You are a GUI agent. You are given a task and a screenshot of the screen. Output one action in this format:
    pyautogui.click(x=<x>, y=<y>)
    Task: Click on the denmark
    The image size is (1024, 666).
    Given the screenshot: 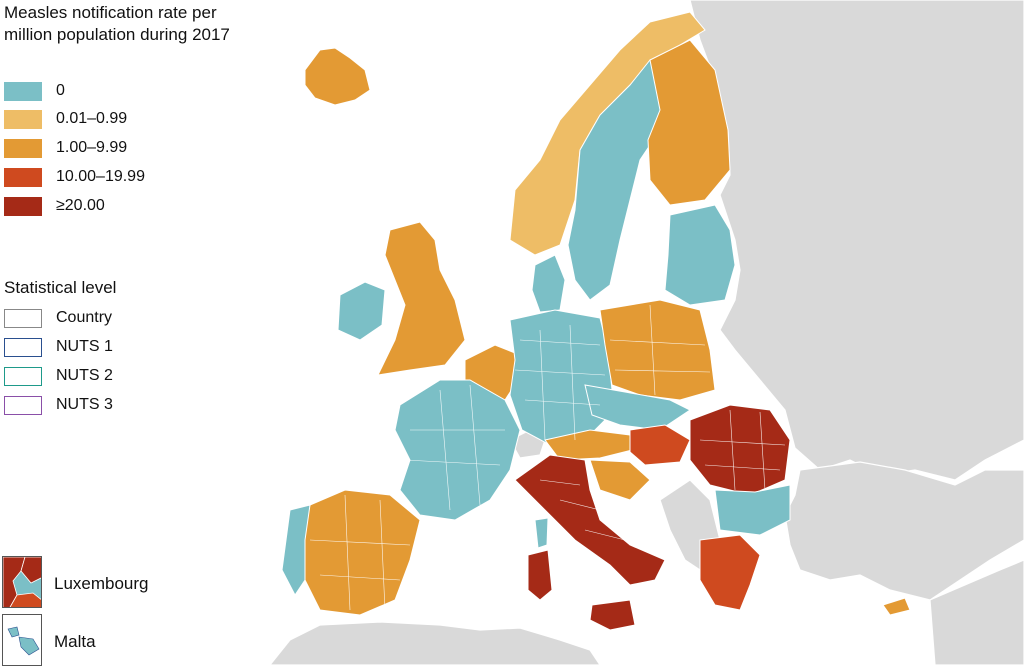 What is the action you would take?
    pyautogui.click(x=548, y=283)
    